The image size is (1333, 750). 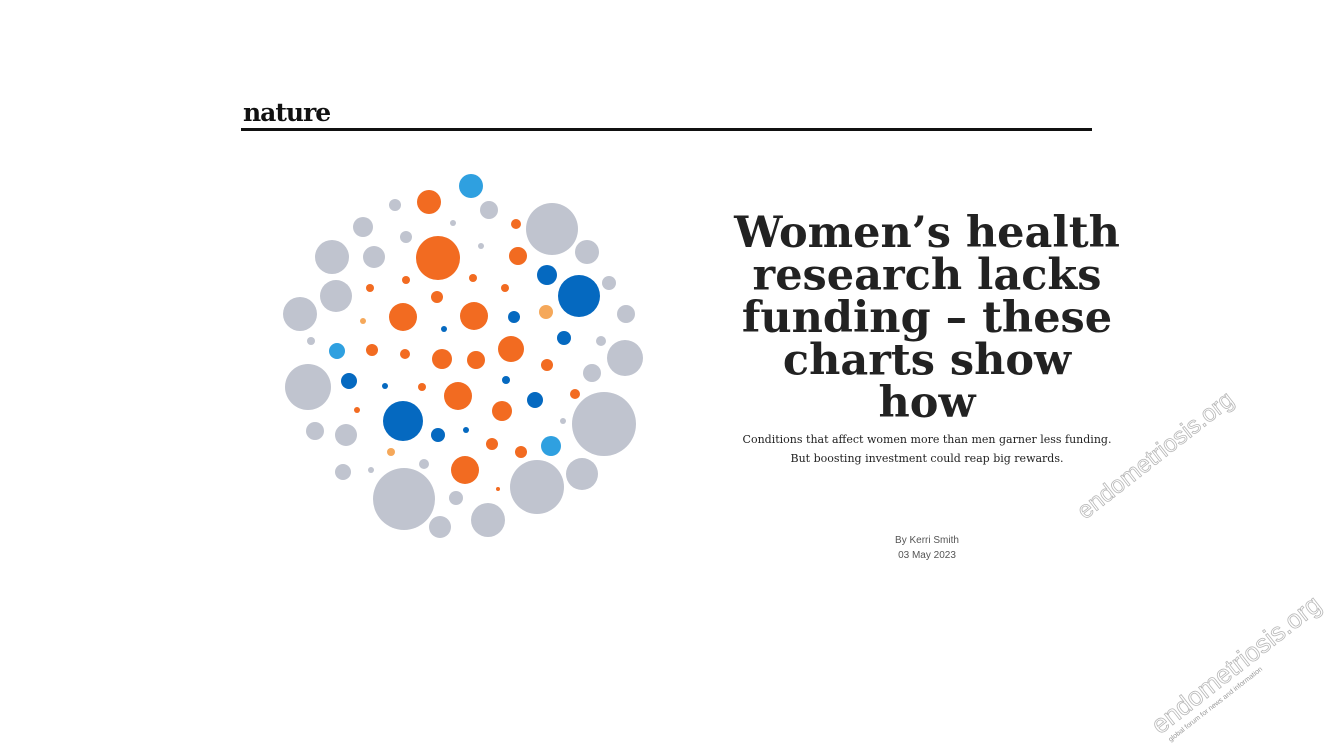 I want to click on title-line: Women’s health, so click(x=926, y=233).